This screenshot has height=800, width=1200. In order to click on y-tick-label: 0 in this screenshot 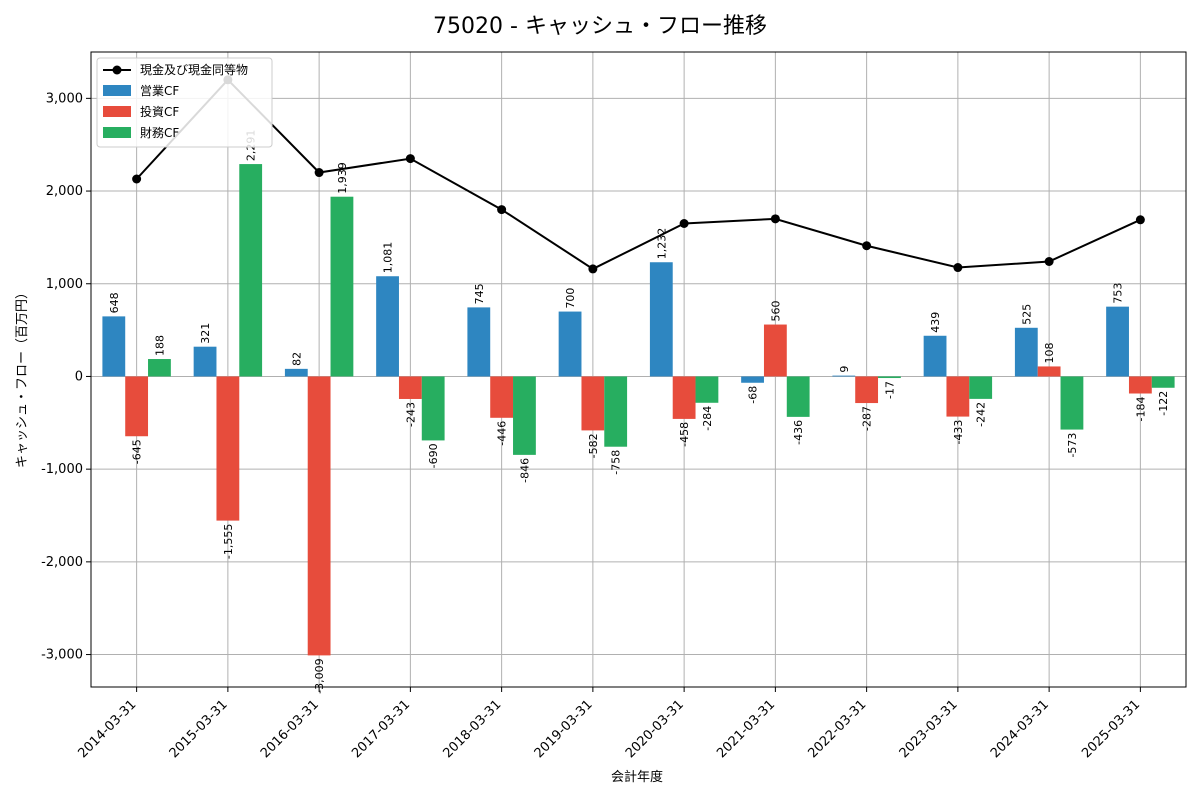, I will do `click(79, 376)`.